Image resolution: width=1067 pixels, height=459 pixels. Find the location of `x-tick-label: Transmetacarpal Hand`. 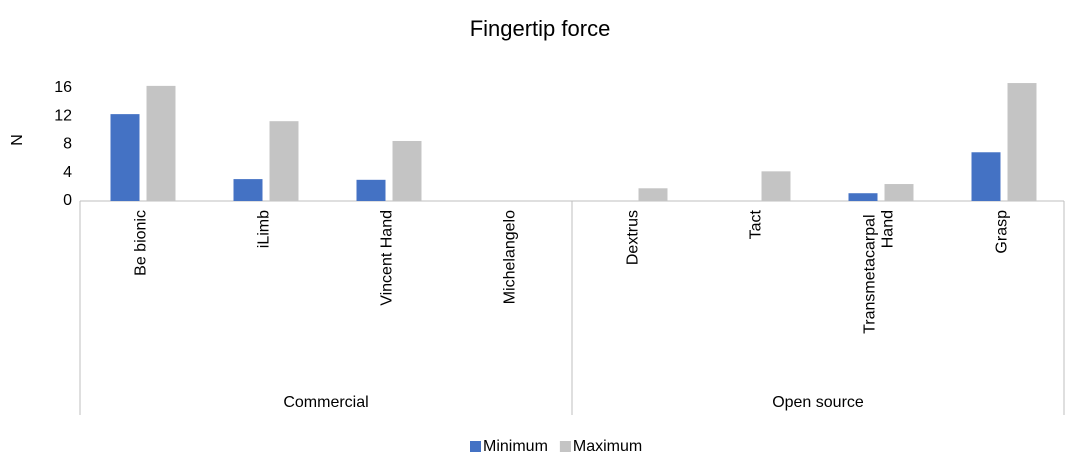

x-tick-label: Transmetacarpal Hand is located at coordinates (879, 272).